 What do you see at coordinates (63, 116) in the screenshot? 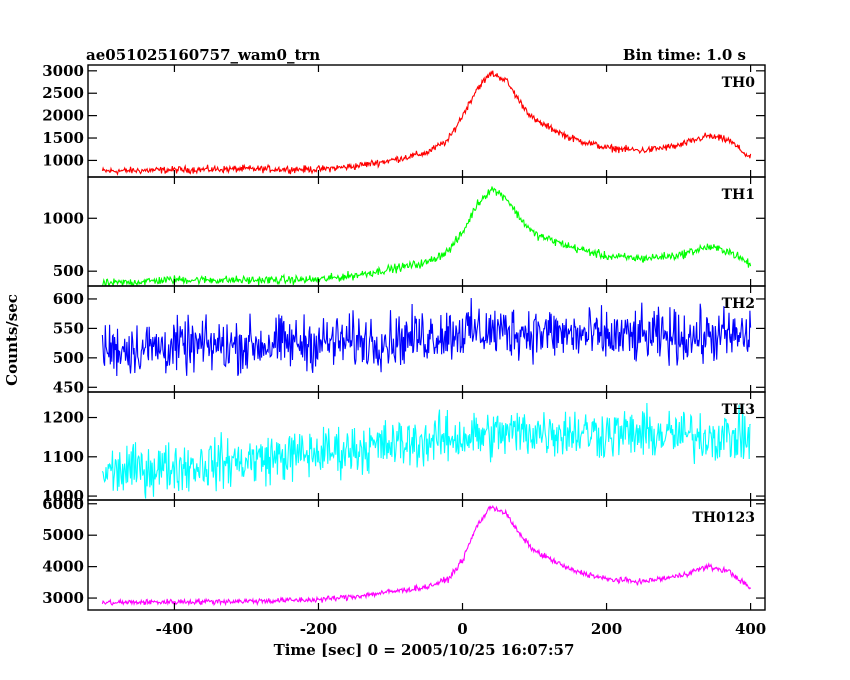
I see `y-tick-label: 2000` at bounding box center [63, 116].